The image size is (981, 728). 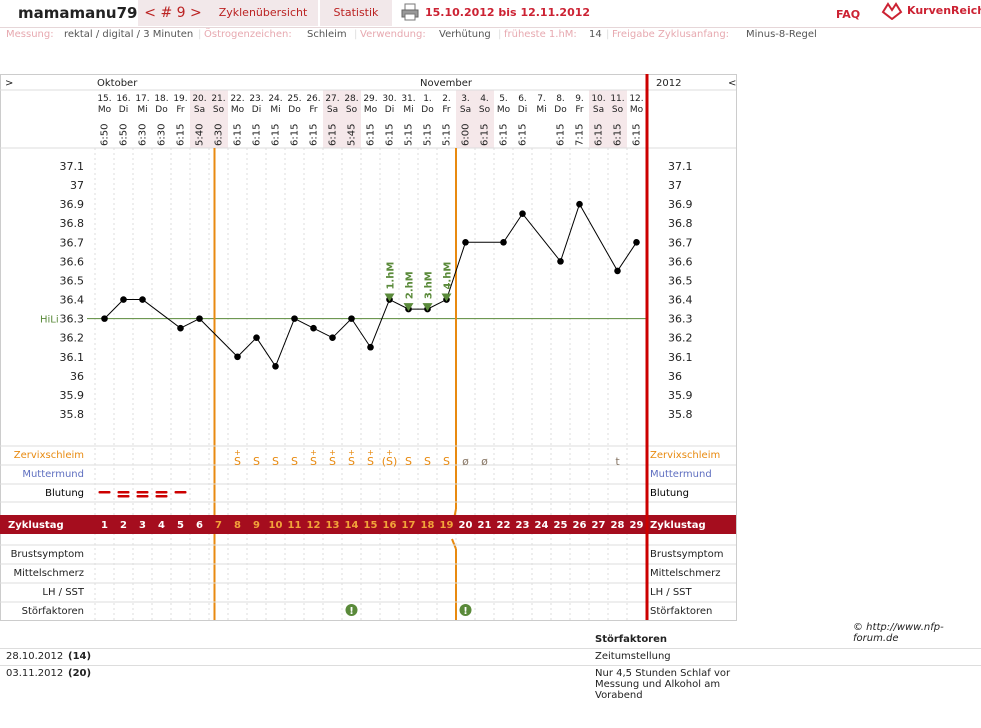 I want to click on verwendung-value: Verhütung, so click(x=465, y=34).